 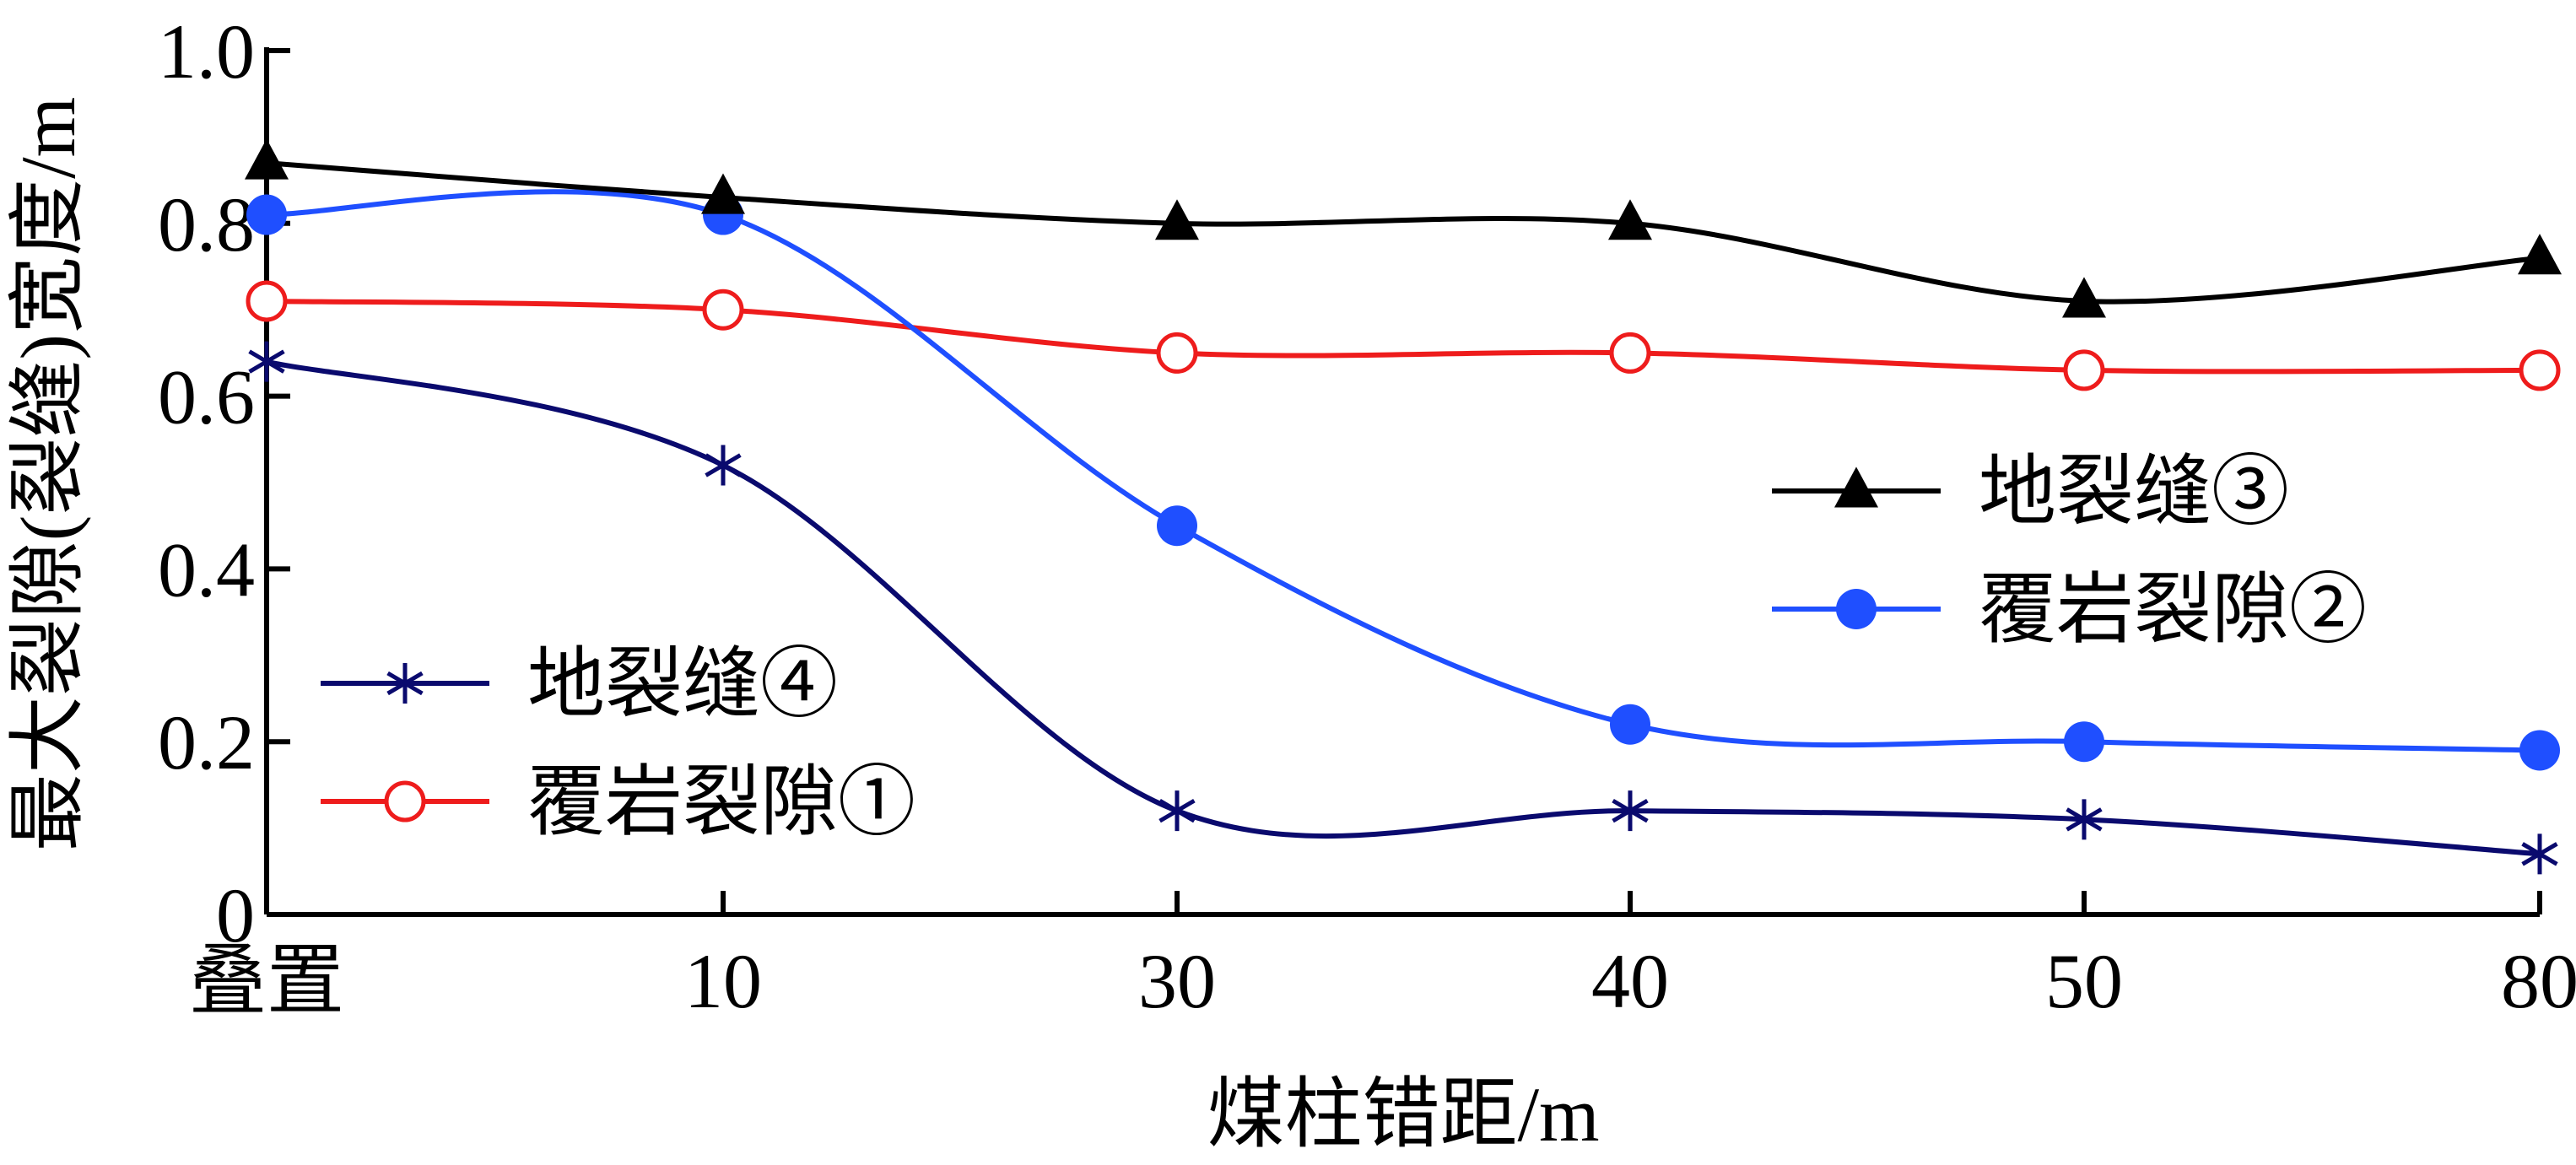 I want to click on x-tick-label: 80, so click(x=2538, y=981).